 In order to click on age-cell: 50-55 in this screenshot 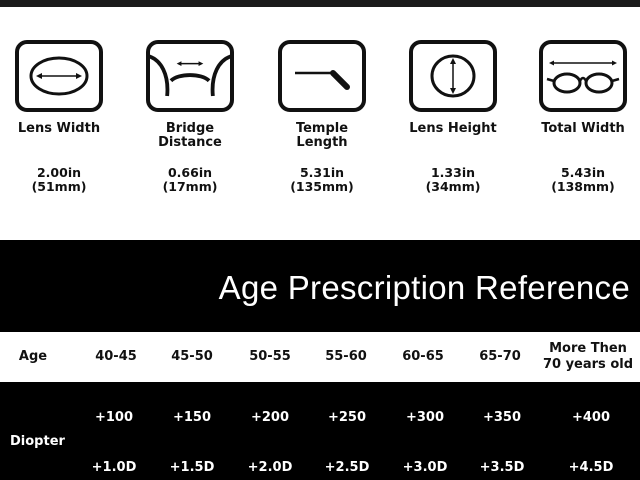, I will do `click(270, 356)`.